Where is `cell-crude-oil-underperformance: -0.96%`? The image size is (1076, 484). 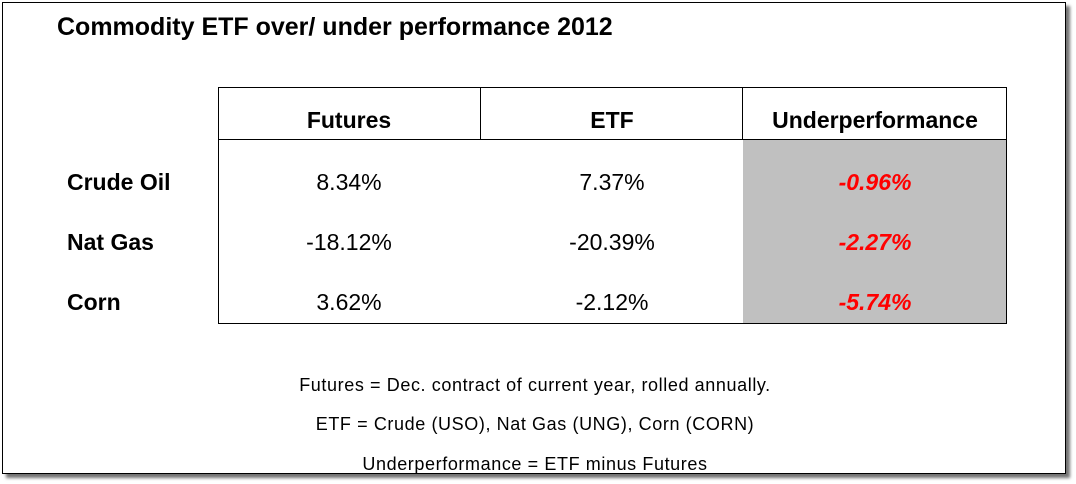
cell-crude-oil-underperformance: -0.96% is located at coordinates (875, 182).